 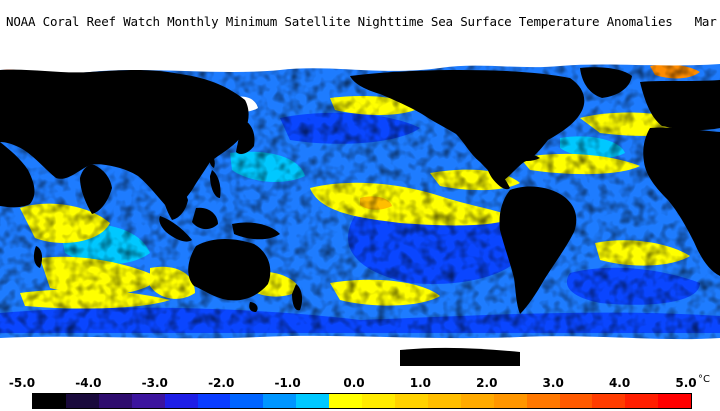 What do you see at coordinates (704, 379) in the screenshot?
I see `colorbar-unit: °C` at bounding box center [704, 379].